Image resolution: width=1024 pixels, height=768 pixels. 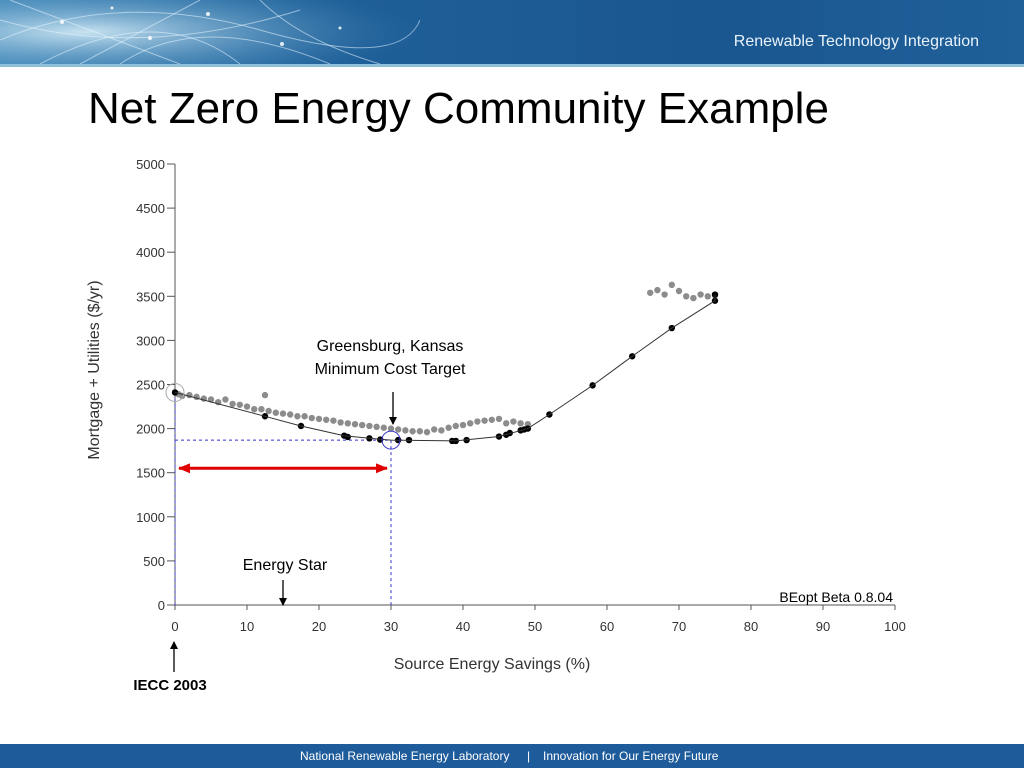 What do you see at coordinates (150, 517) in the screenshot?
I see `y-tick-label: 1000` at bounding box center [150, 517].